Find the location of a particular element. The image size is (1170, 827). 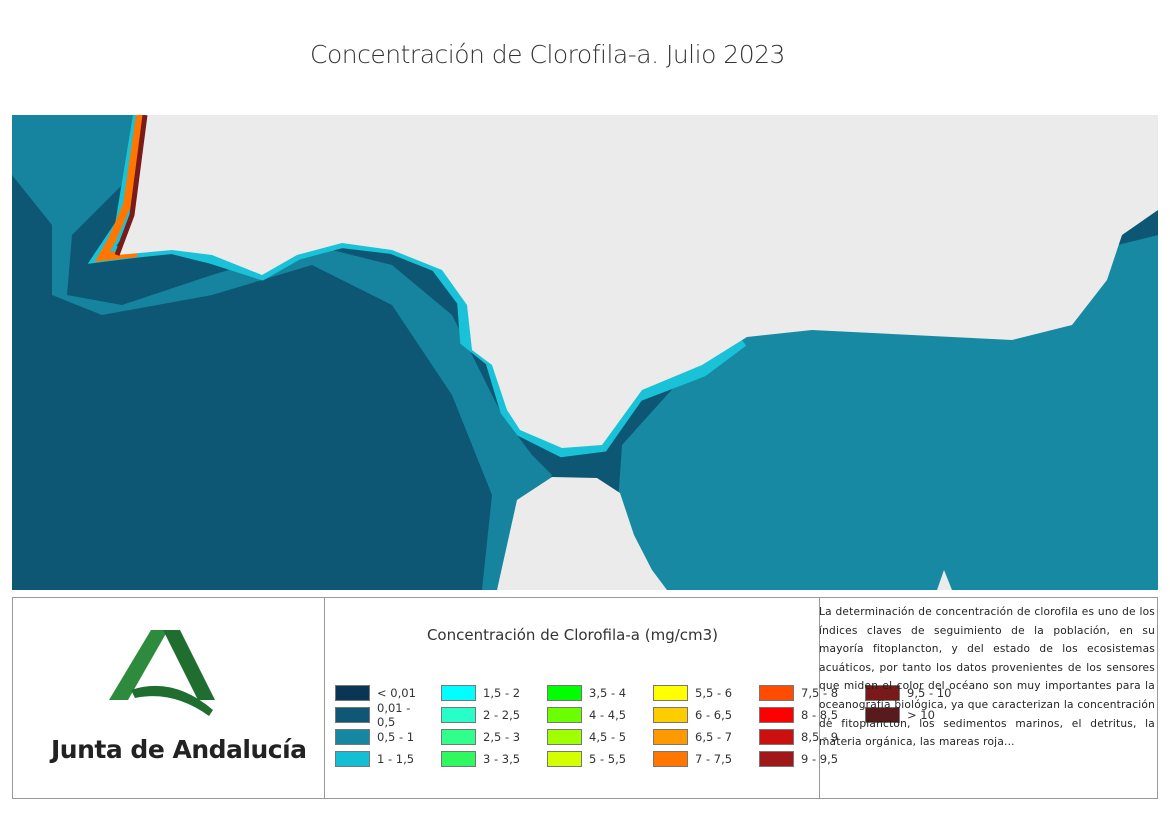

legend-item: 9 - 9,5 is located at coordinates (806, 759).